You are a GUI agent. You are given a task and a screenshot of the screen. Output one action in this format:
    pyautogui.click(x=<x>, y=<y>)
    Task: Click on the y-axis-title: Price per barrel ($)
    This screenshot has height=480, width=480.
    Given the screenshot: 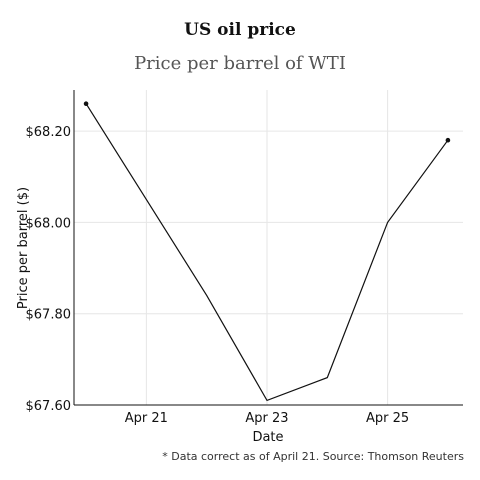 What is the action you would take?
    pyautogui.click(x=23, y=248)
    